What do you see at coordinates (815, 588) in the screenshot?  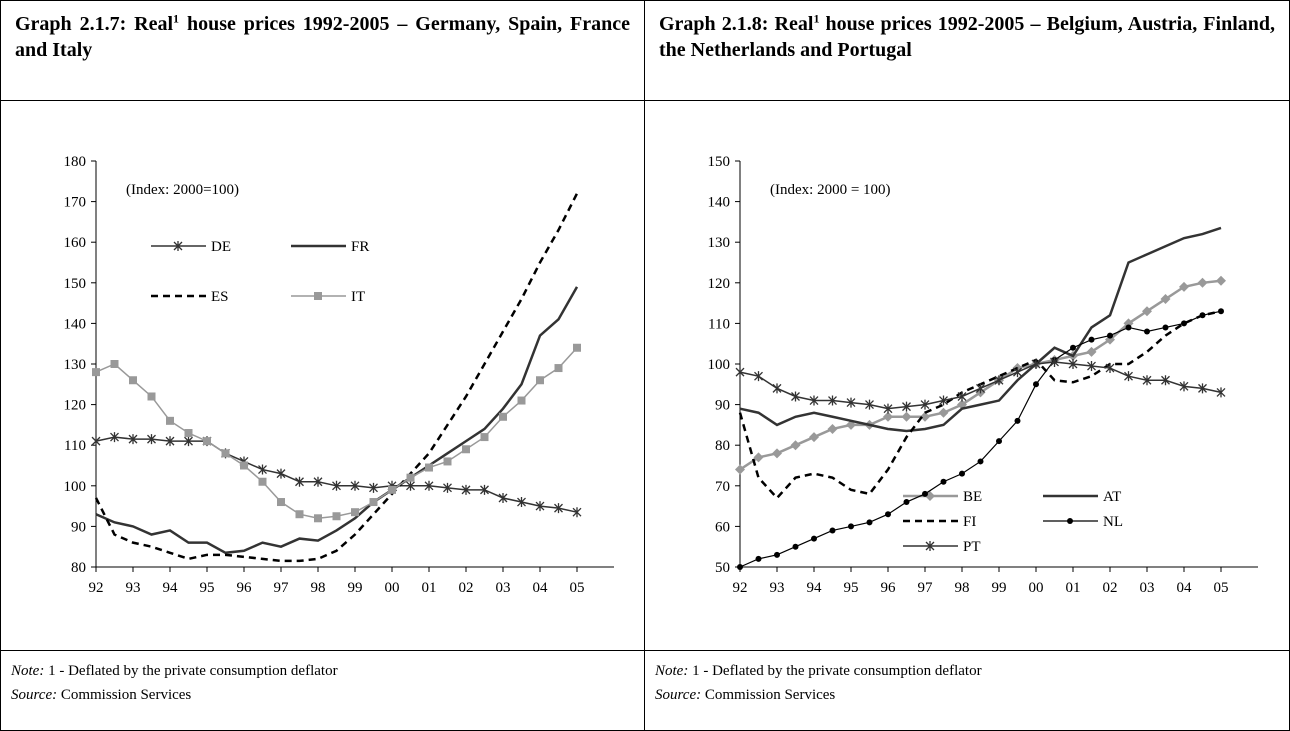 I see `x-tick-label: 94` at bounding box center [815, 588].